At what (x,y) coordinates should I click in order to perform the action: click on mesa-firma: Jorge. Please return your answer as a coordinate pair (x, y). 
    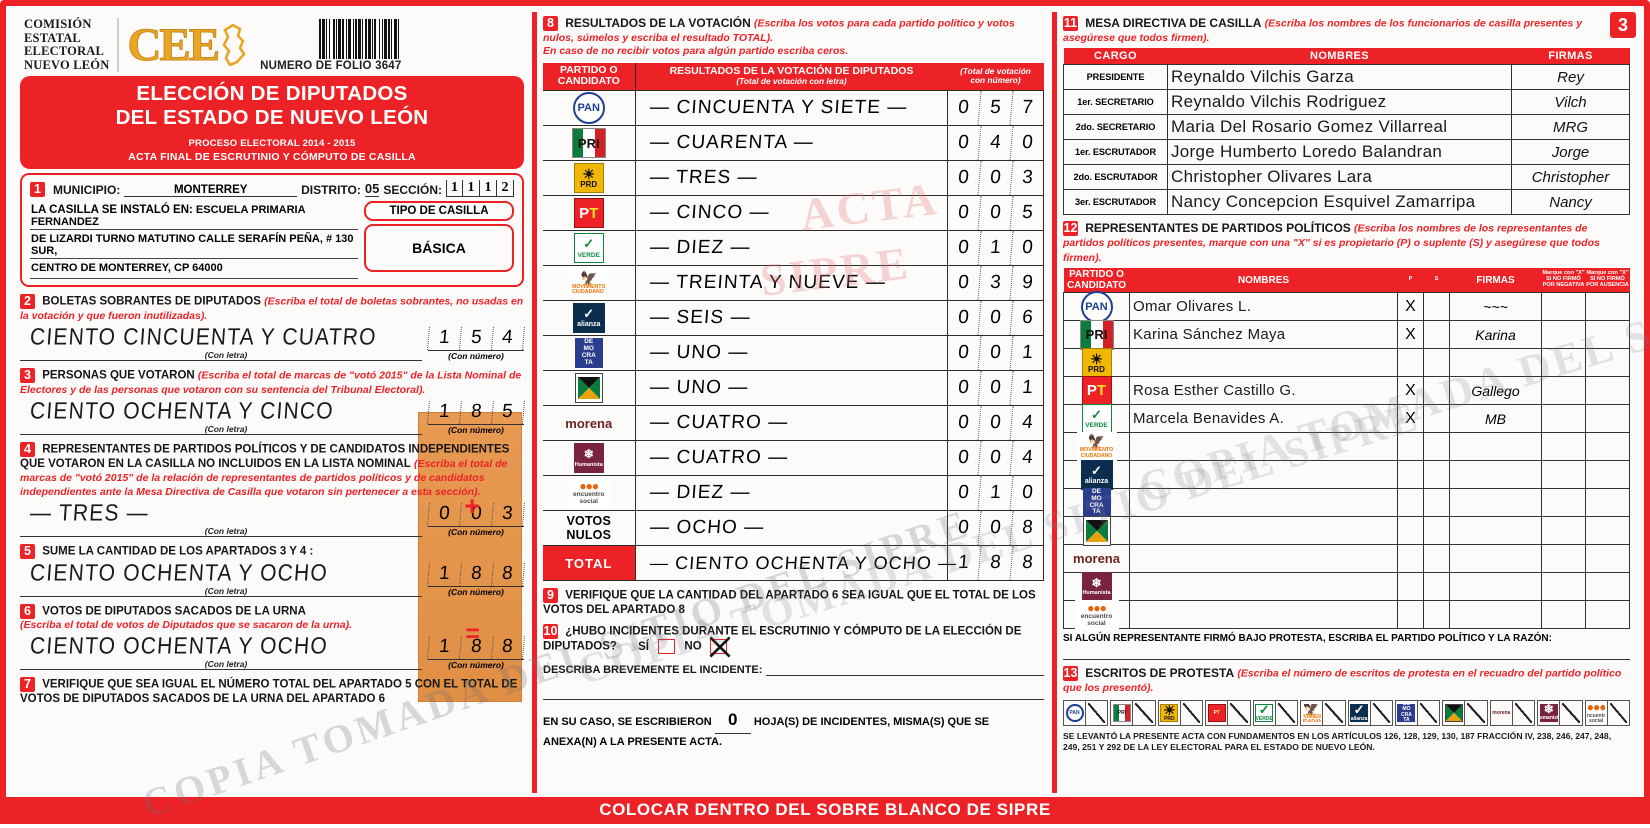
    Looking at the image, I should click on (1570, 152).